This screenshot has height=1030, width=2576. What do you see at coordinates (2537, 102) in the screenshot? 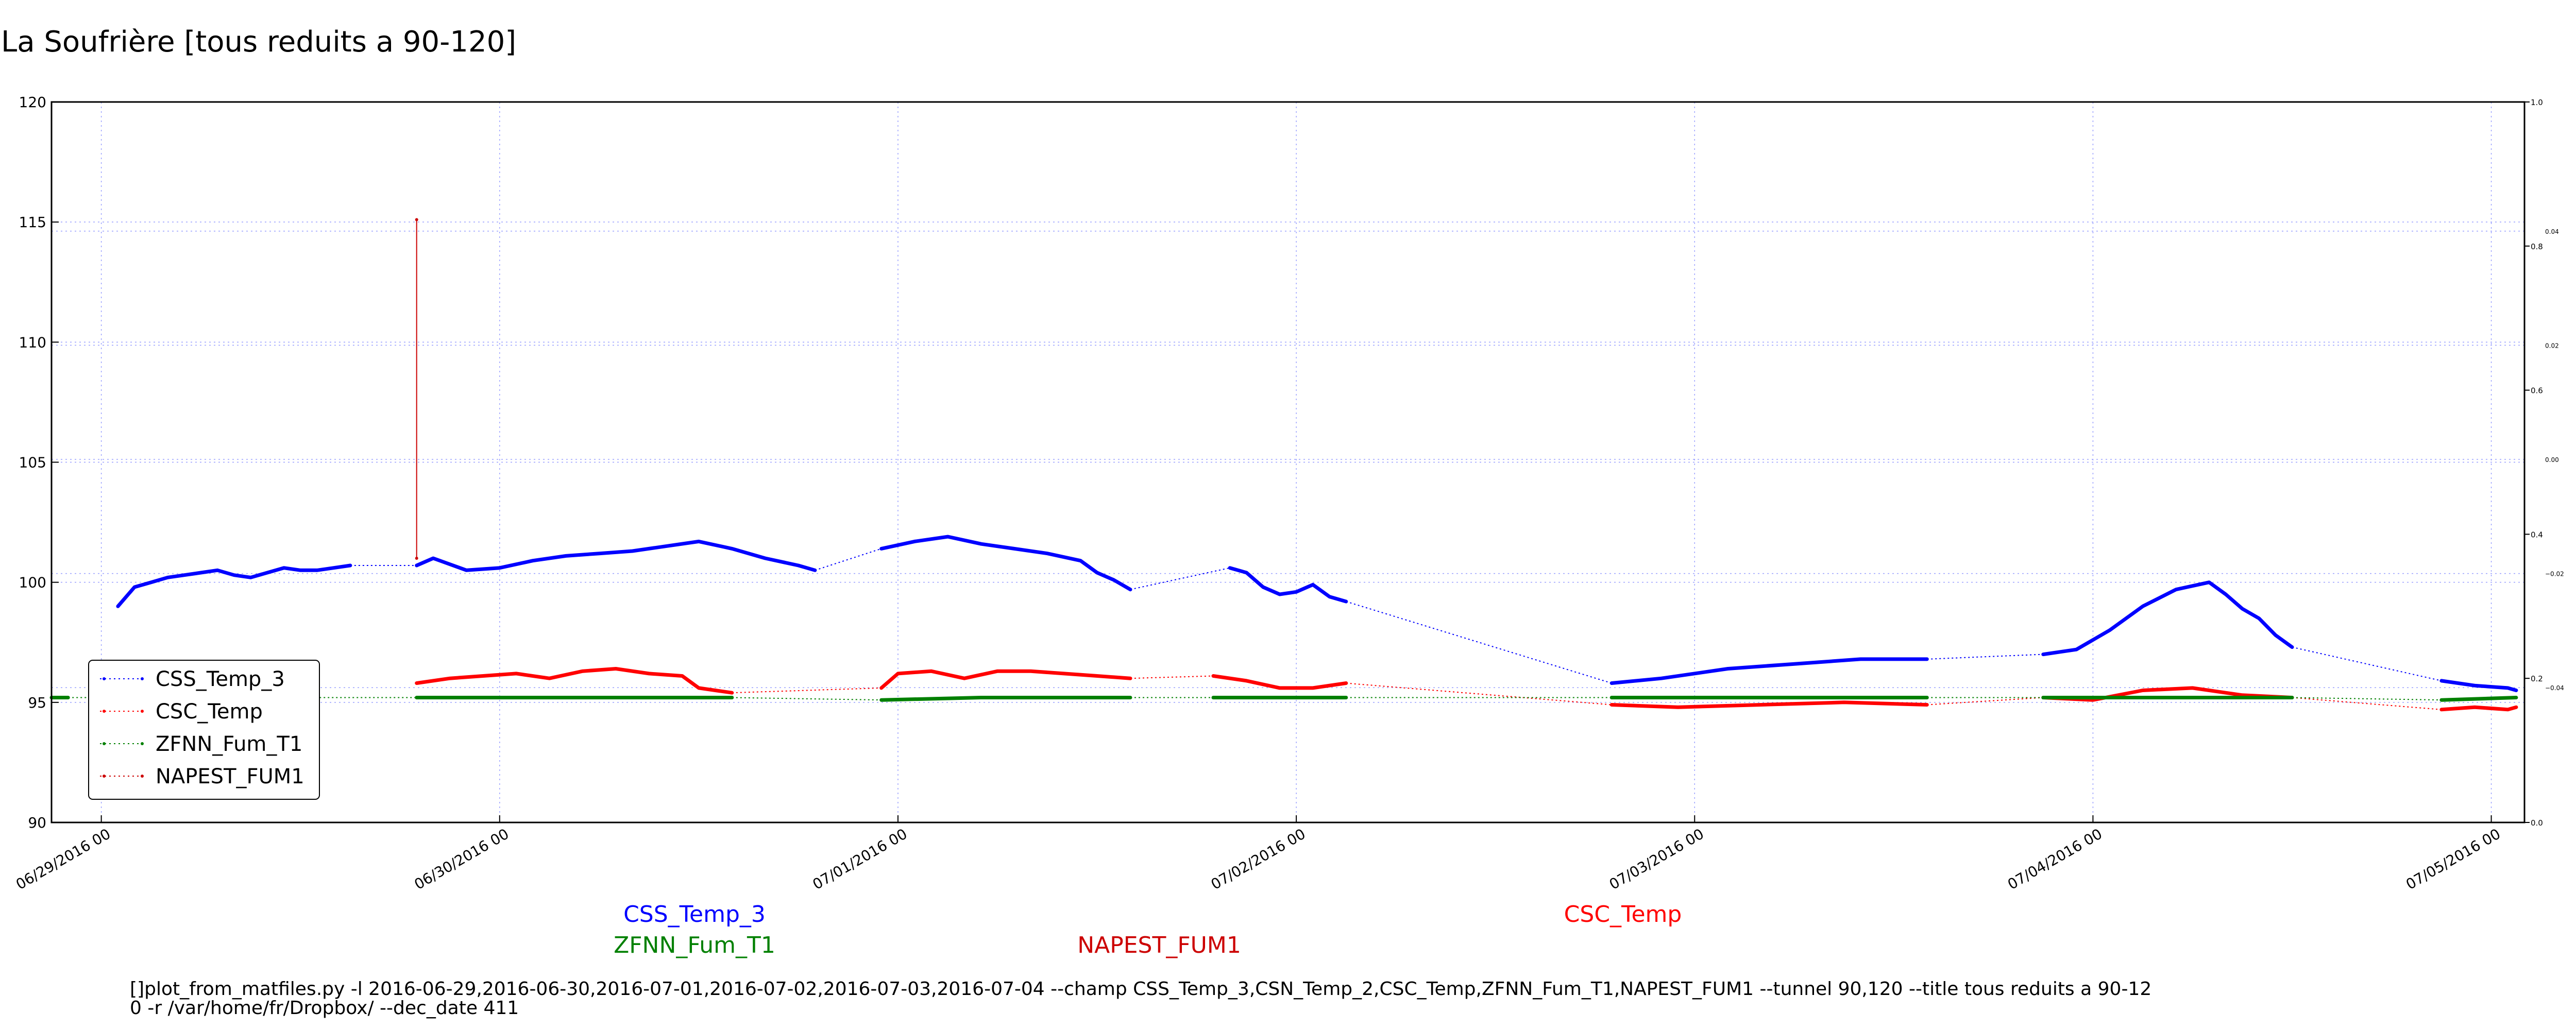
I see `right-tick-label: 1.0` at bounding box center [2537, 102].